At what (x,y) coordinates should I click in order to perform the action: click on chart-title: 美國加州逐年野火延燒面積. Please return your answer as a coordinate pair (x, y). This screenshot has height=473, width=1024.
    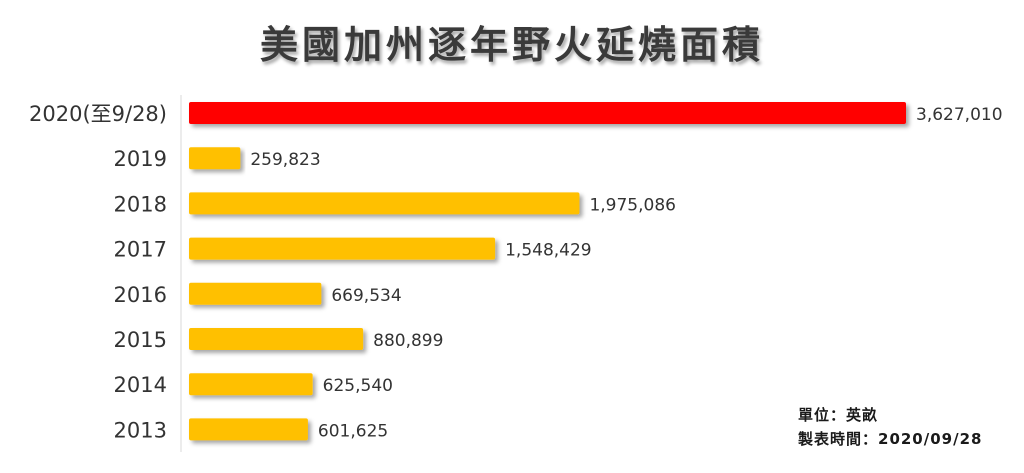
    Looking at the image, I should click on (511, 45).